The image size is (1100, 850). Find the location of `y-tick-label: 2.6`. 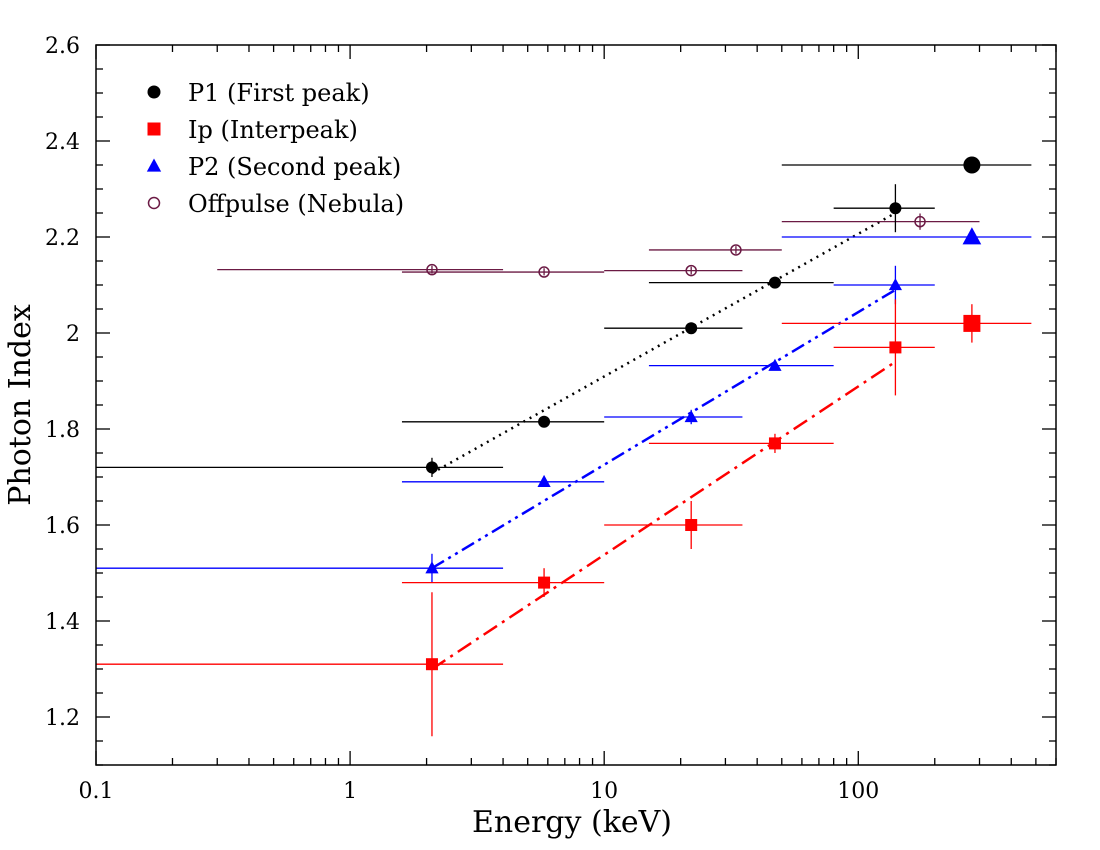

y-tick-label: 2.6 is located at coordinates (62, 46).